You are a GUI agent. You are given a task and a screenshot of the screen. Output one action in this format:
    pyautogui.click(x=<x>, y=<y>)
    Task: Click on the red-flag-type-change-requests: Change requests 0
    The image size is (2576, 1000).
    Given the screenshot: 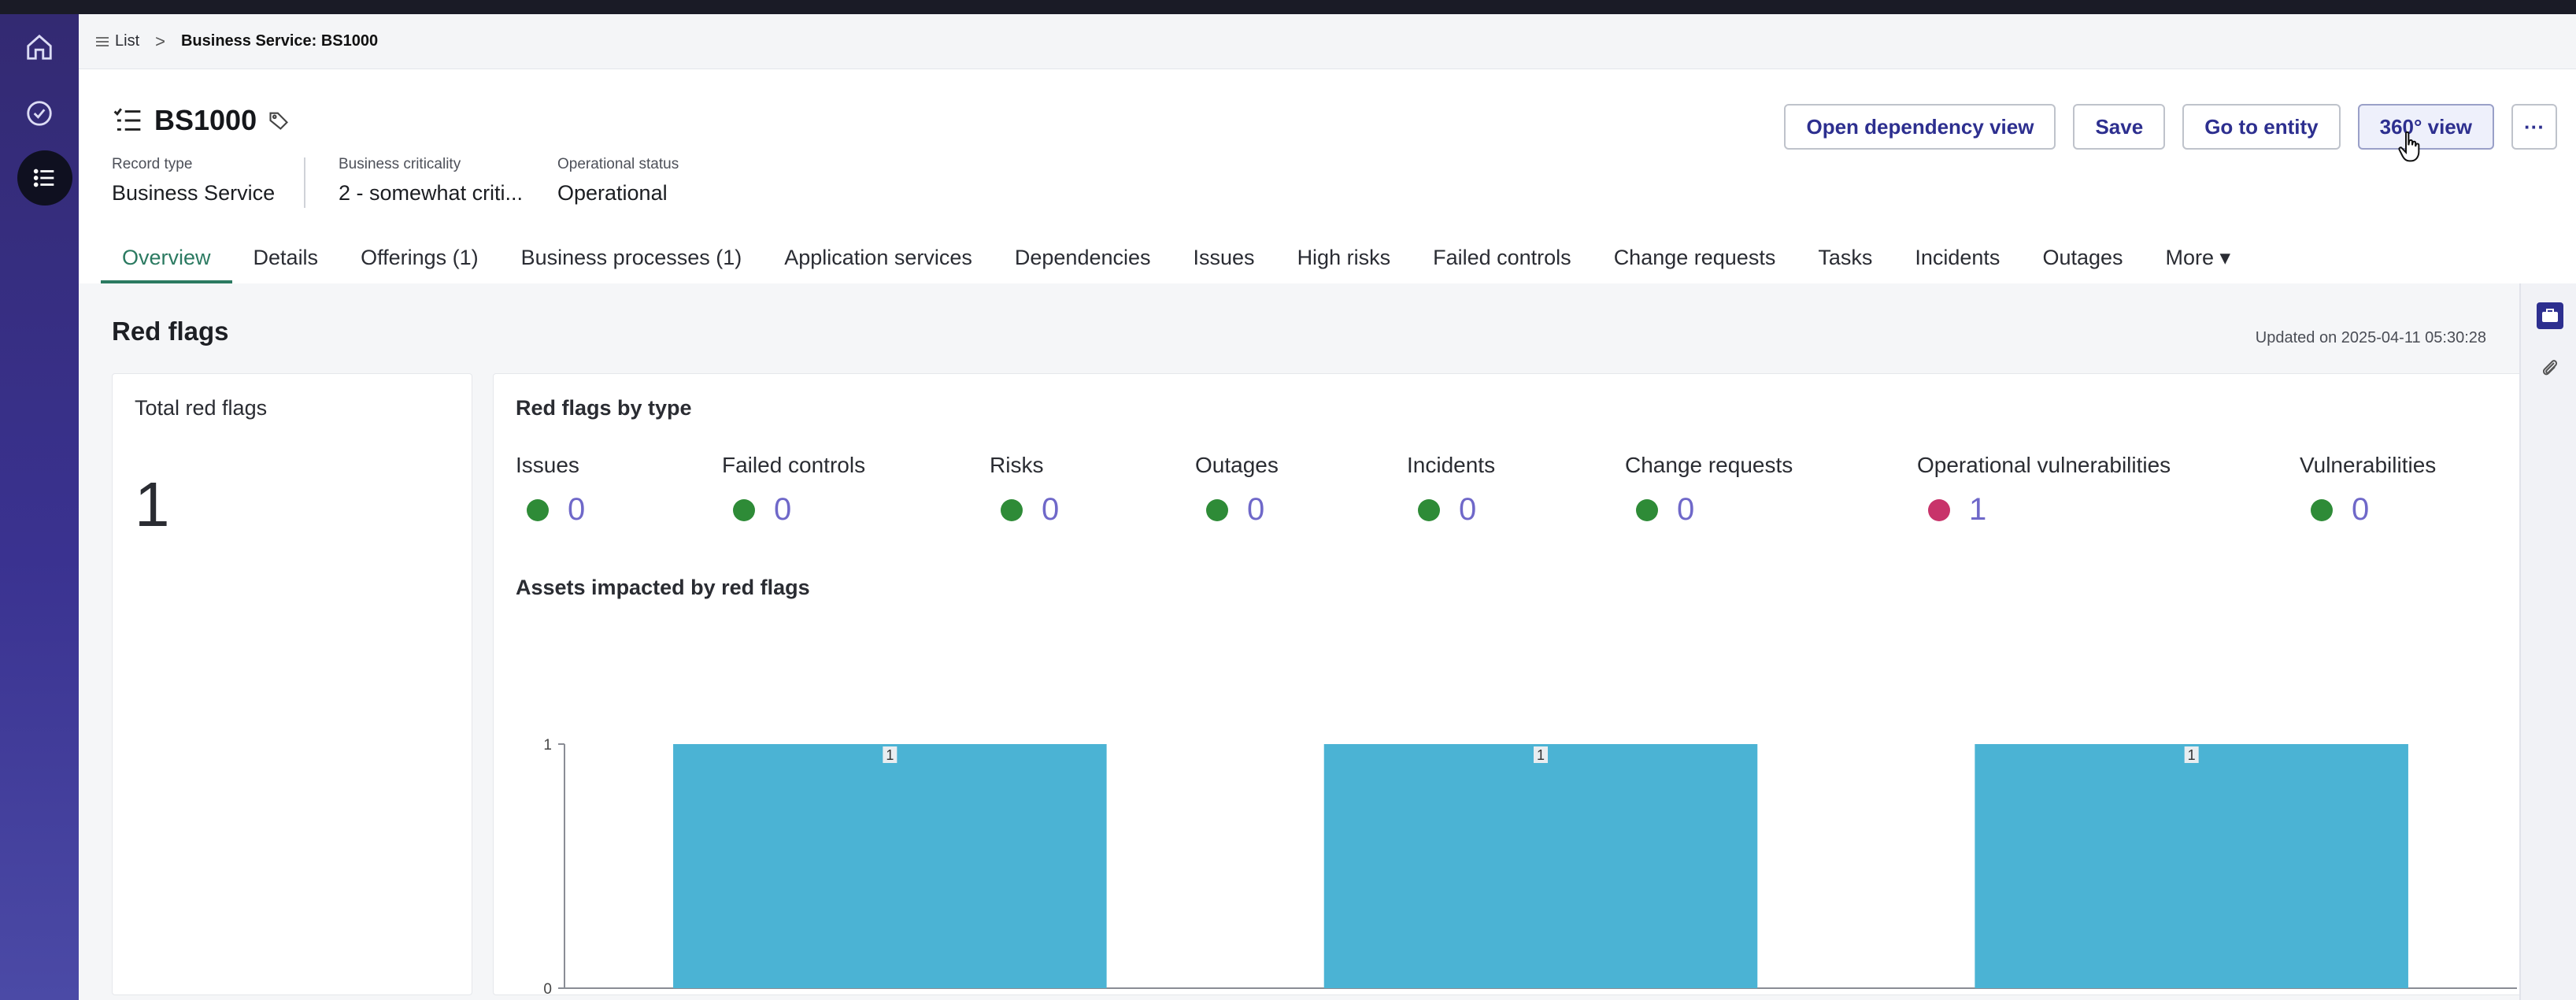 What is the action you would take?
    pyautogui.click(x=1709, y=491)
    